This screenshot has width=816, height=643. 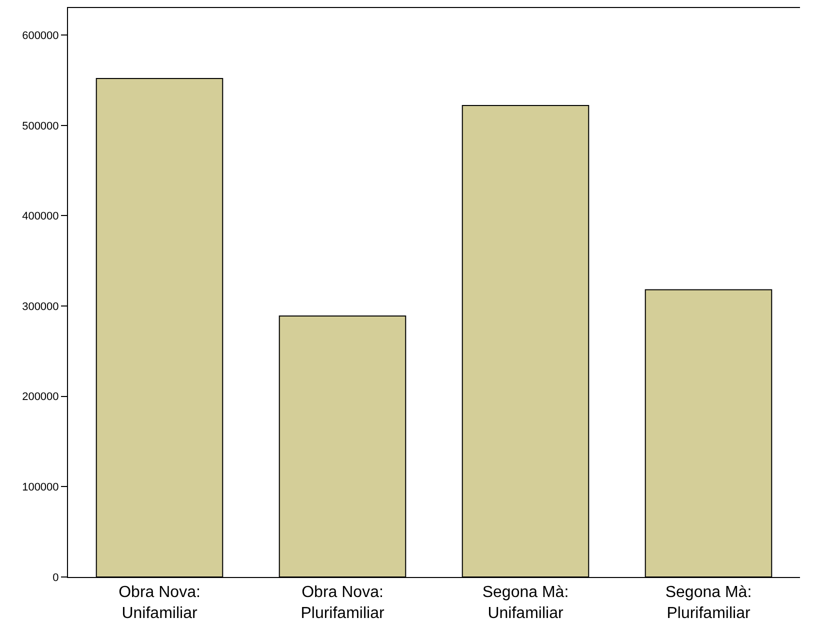 I want to click on y-tick-label: 500000, so click(x=40, y=126).